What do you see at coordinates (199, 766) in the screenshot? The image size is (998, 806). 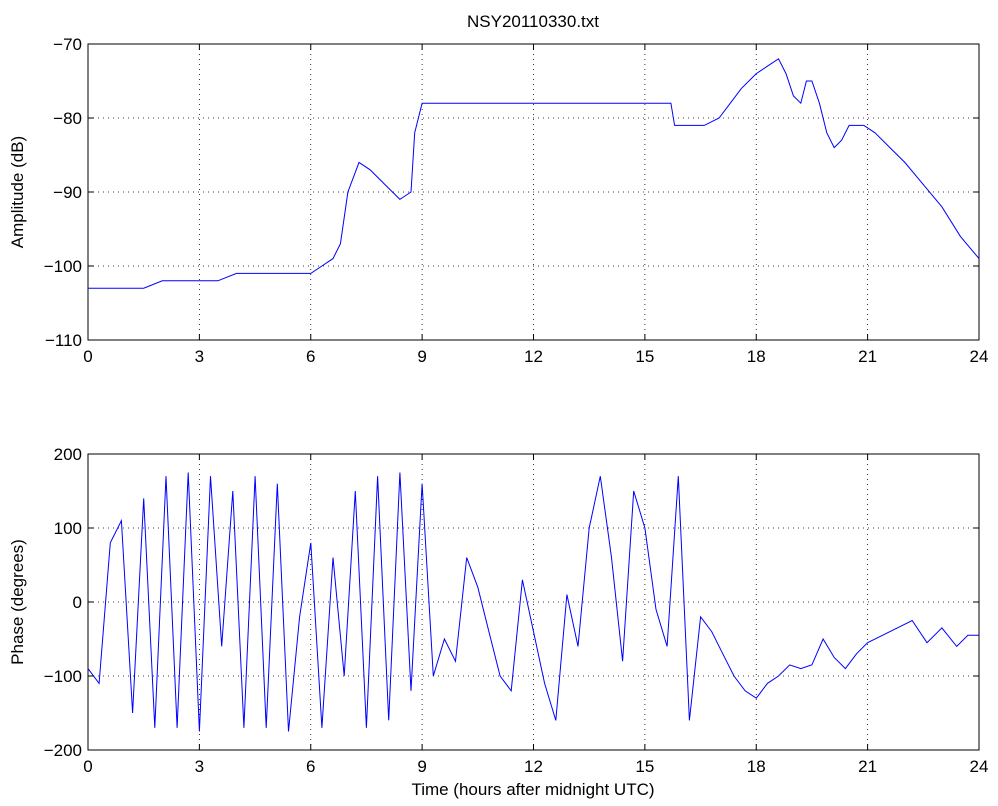 I see `phase-xtick-label: 3` at bounding box center [199, 766].